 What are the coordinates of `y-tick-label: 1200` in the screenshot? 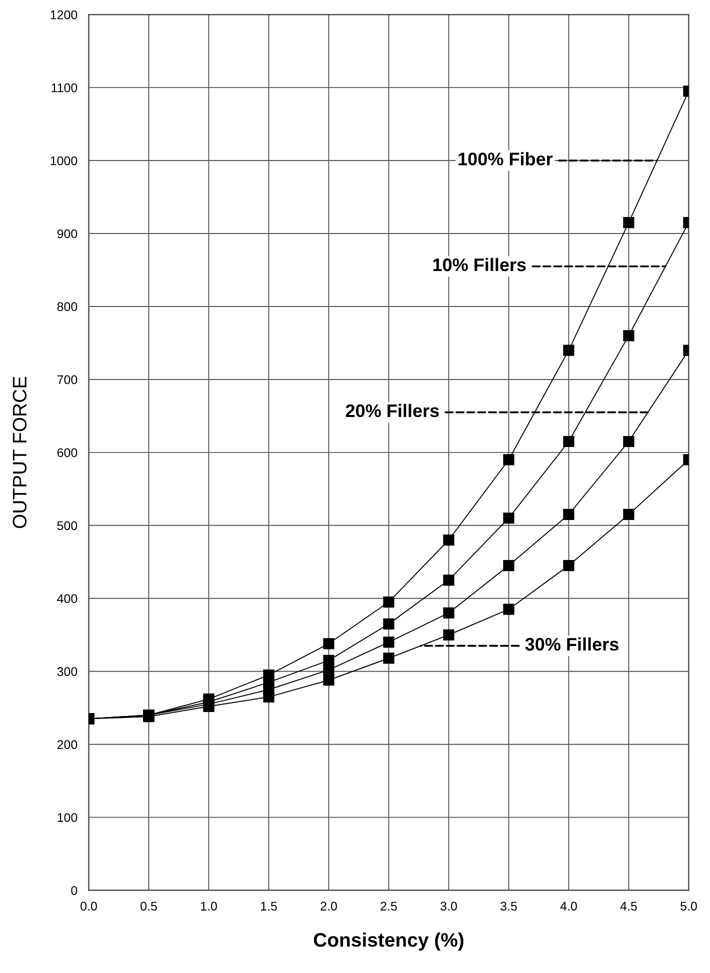 It's located at (64, 15).